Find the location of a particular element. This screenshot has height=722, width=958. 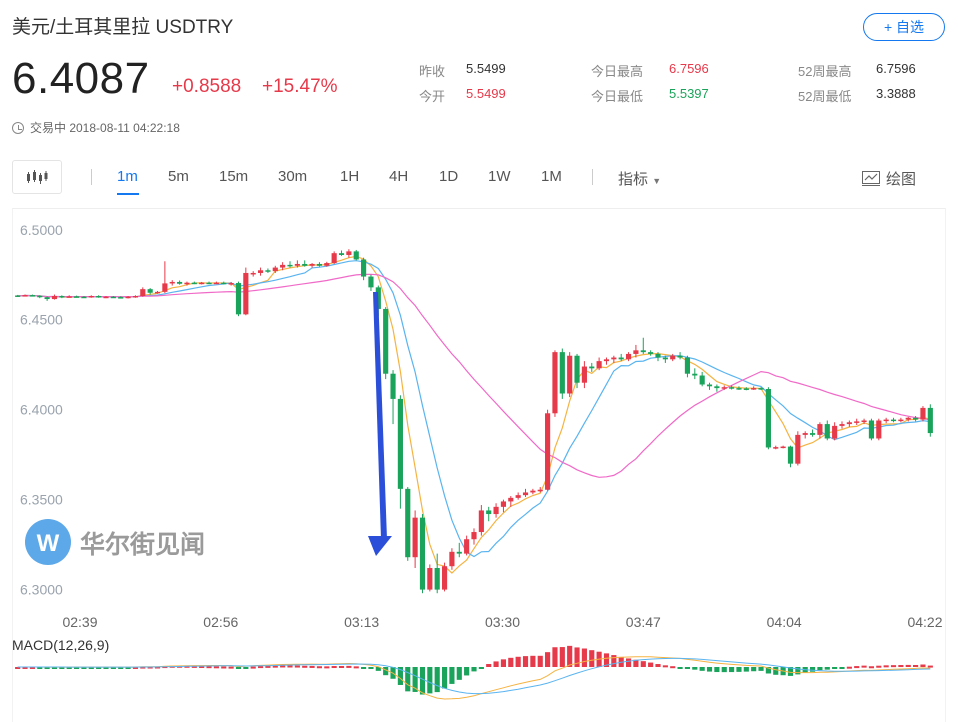

week52-high-value: 6.7596 is located at coordinates (896, 68).